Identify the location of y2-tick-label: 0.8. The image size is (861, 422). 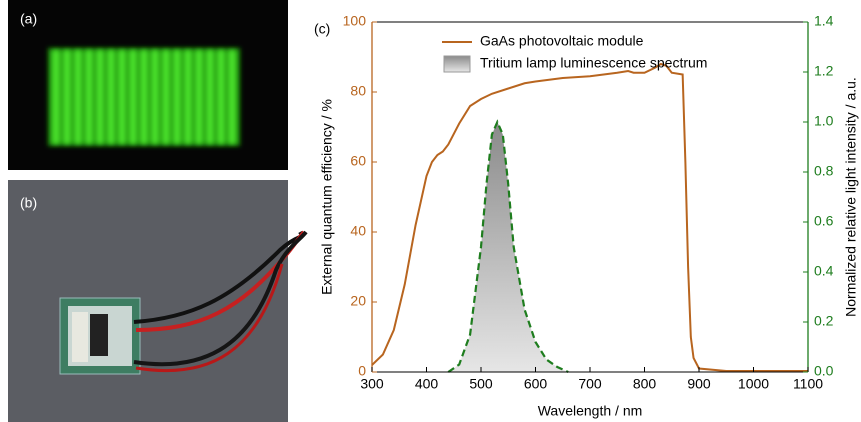
(824, 171).